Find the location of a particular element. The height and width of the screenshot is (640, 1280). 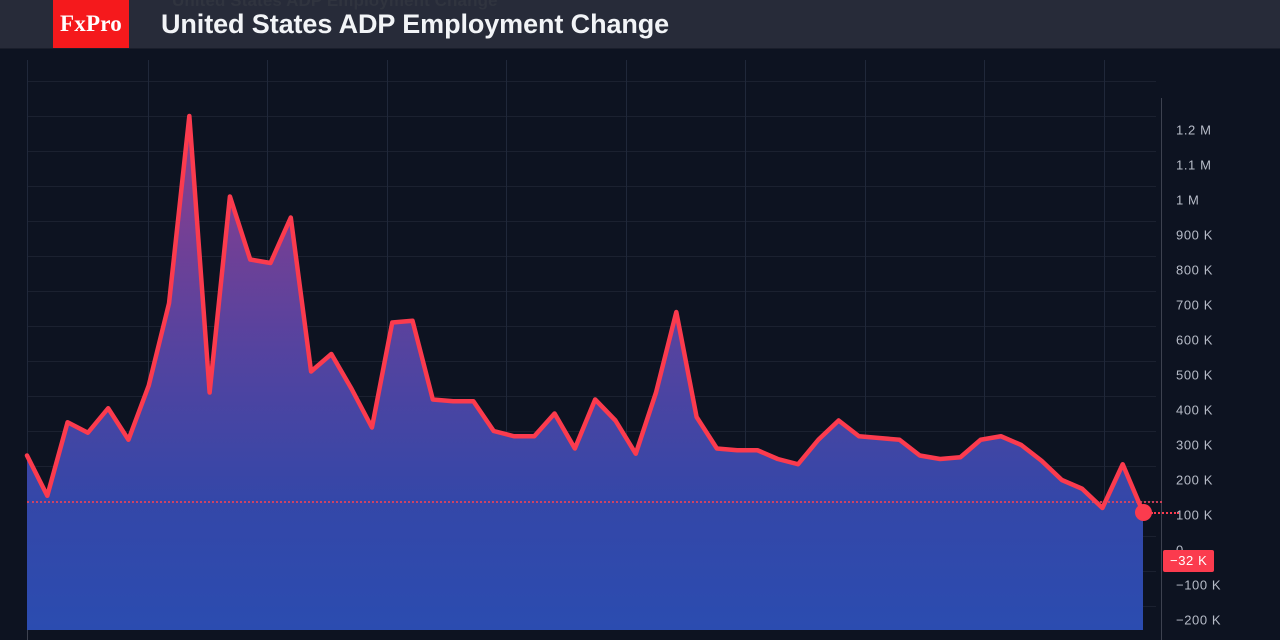

y-axis-tick-label: 800 K is located at coordinates (1194, 270).